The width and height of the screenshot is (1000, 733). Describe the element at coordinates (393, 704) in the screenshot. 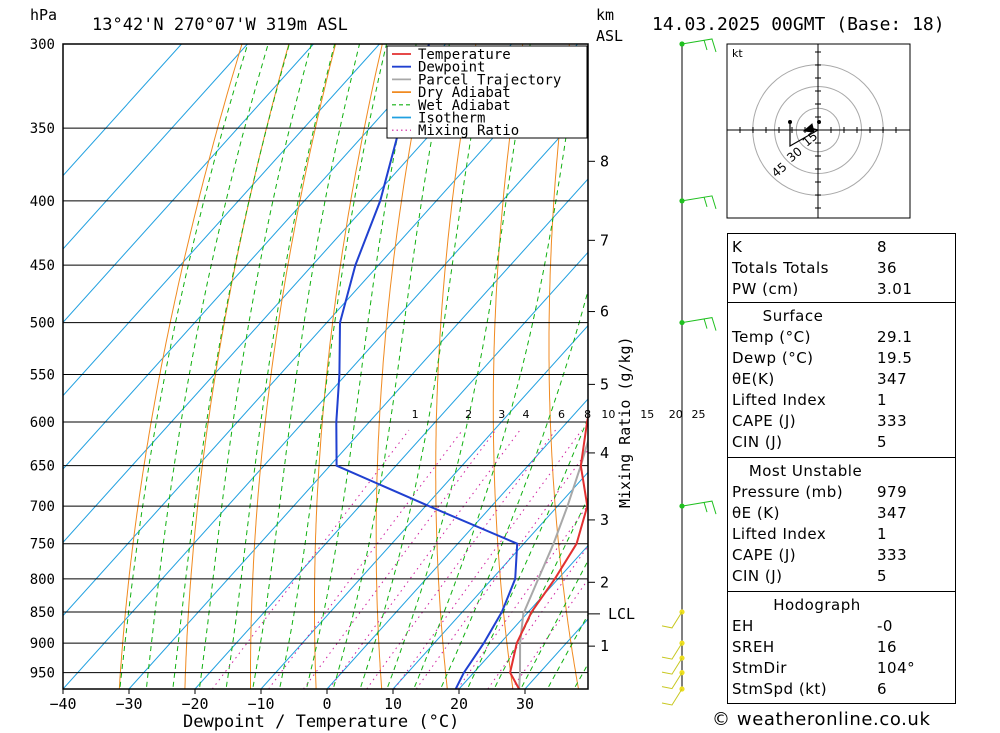

I see `temperature-tick-label: 10` at that location.